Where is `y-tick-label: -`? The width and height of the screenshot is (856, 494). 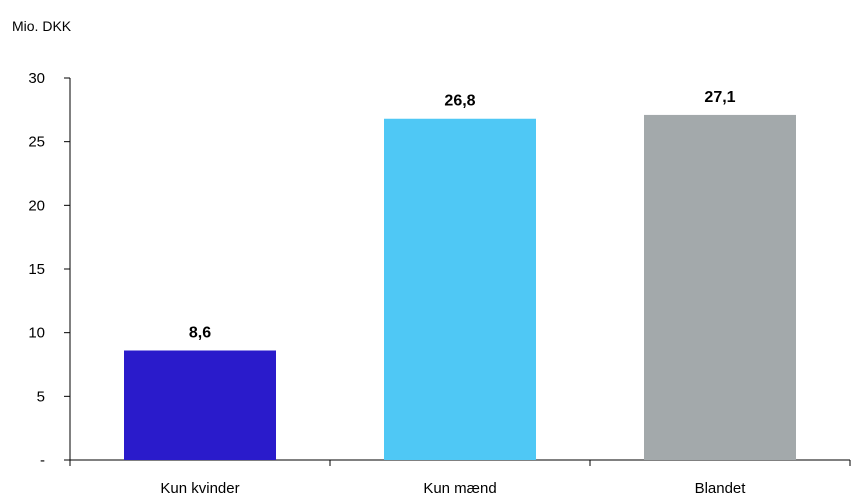 y-tick-label: - is located at coordinates (42, 460).